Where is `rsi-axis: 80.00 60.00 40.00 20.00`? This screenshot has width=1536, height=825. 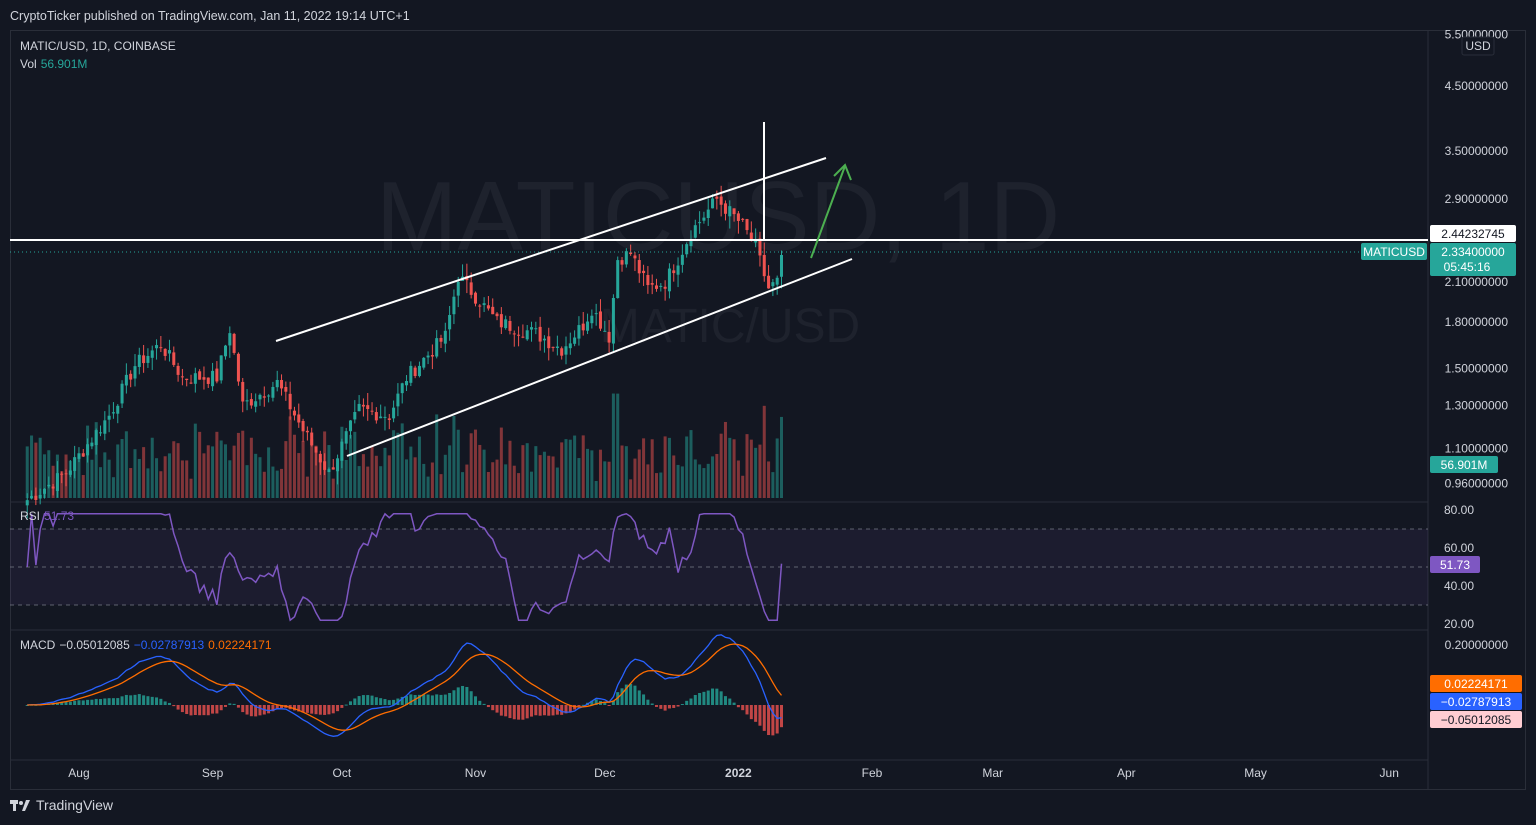
rsi-axis: 80.00 60.00 40.00 20.00 is located at coordinates (1459, 567).